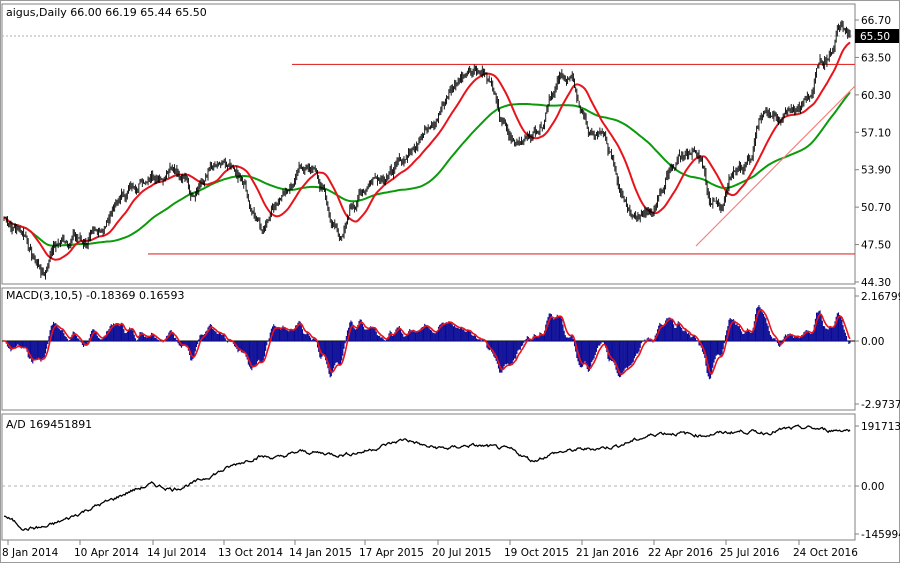  Describe the element at coordinates (750, 553) in the screenshot. I see `time-tick-label: 25 Jul 2016` at that location.